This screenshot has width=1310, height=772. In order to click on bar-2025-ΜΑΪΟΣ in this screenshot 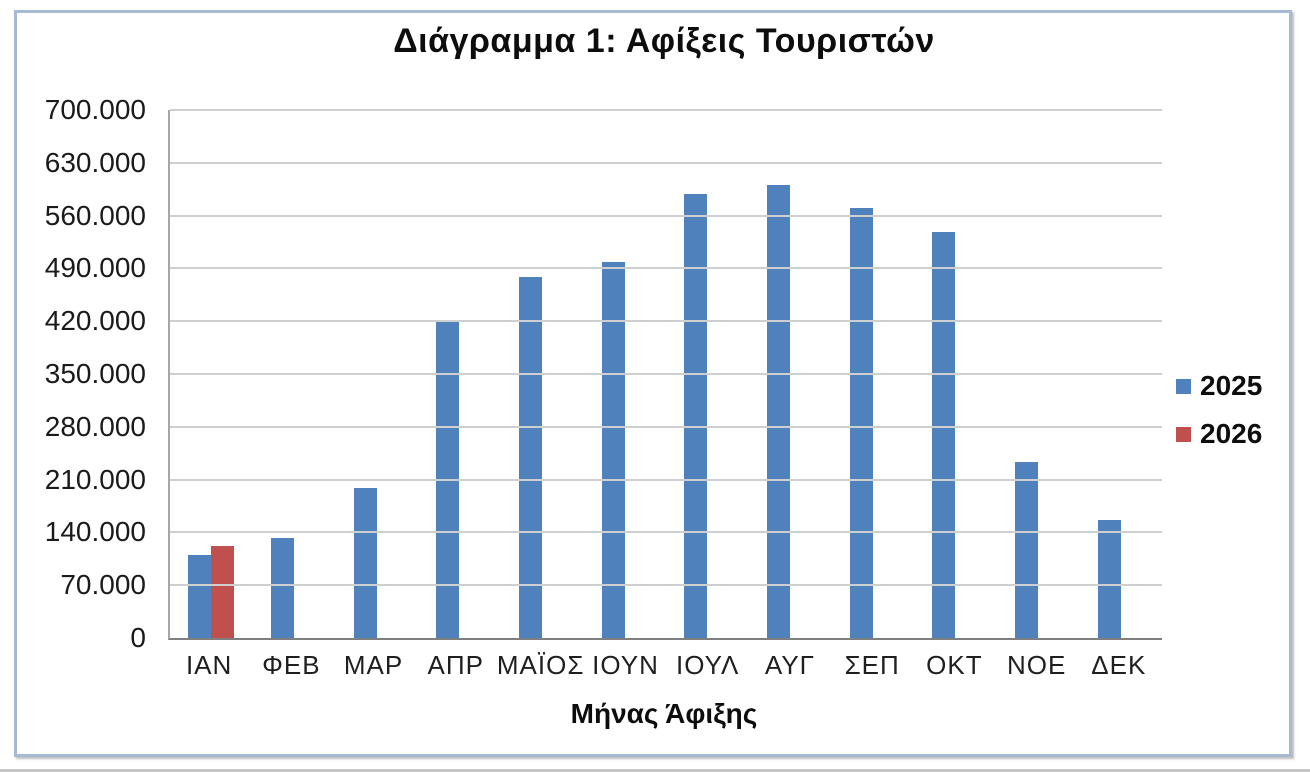, I will do `click(531, 457)`.